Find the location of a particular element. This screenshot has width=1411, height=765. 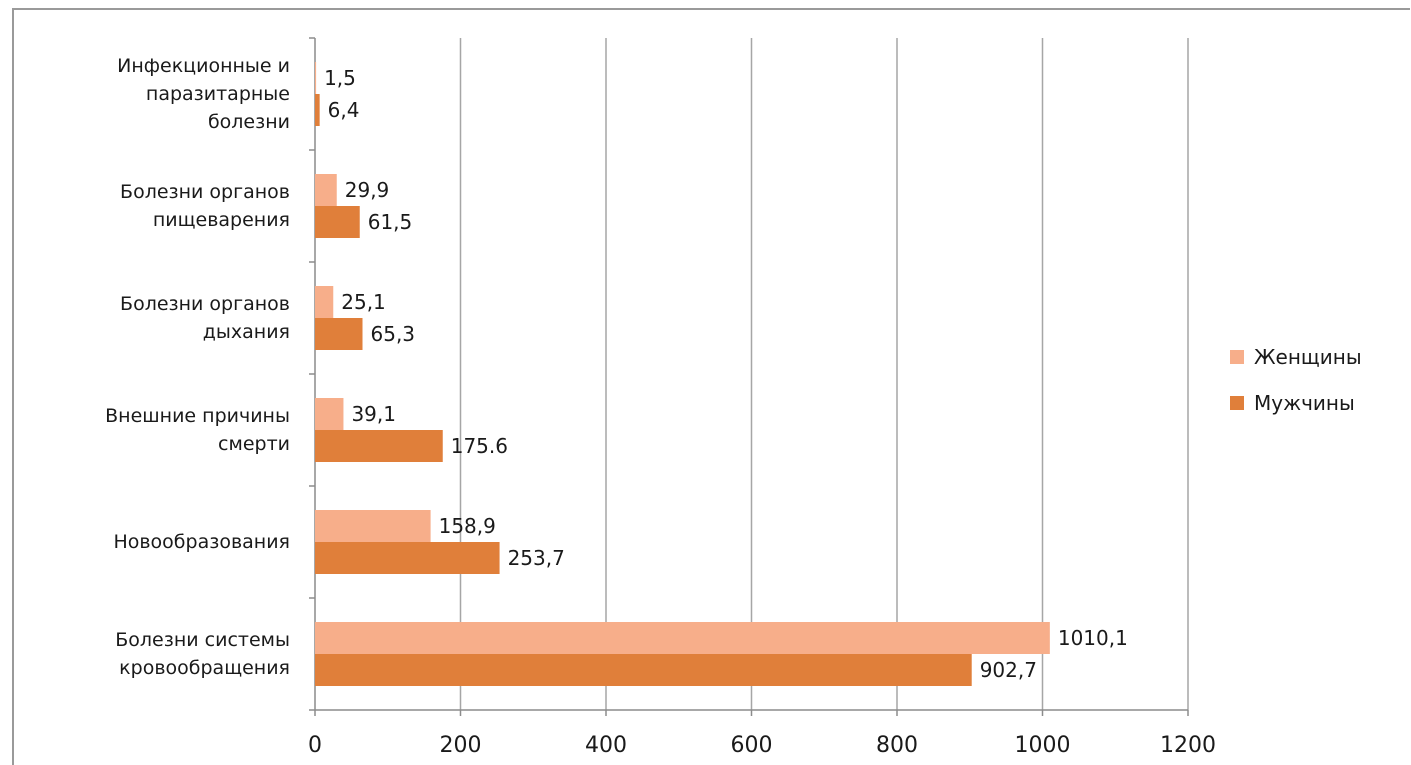

data-label: 65,3 is located at coordinates (393, 334).